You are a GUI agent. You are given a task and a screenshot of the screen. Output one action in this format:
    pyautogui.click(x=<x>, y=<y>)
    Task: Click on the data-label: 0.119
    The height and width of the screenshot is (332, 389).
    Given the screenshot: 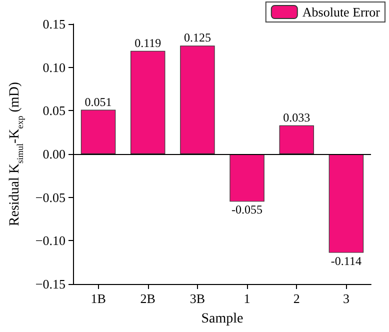 What is the action you would take?
    pyautogui.click(x=148, y=43)
    